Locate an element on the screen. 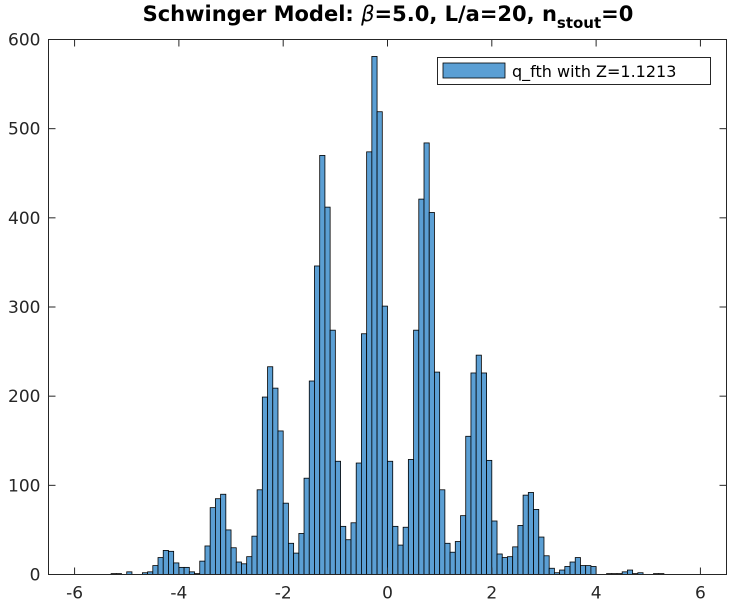 The image size is (729, 609). x-tick-label: -2 is located at coordinates (283, 594).